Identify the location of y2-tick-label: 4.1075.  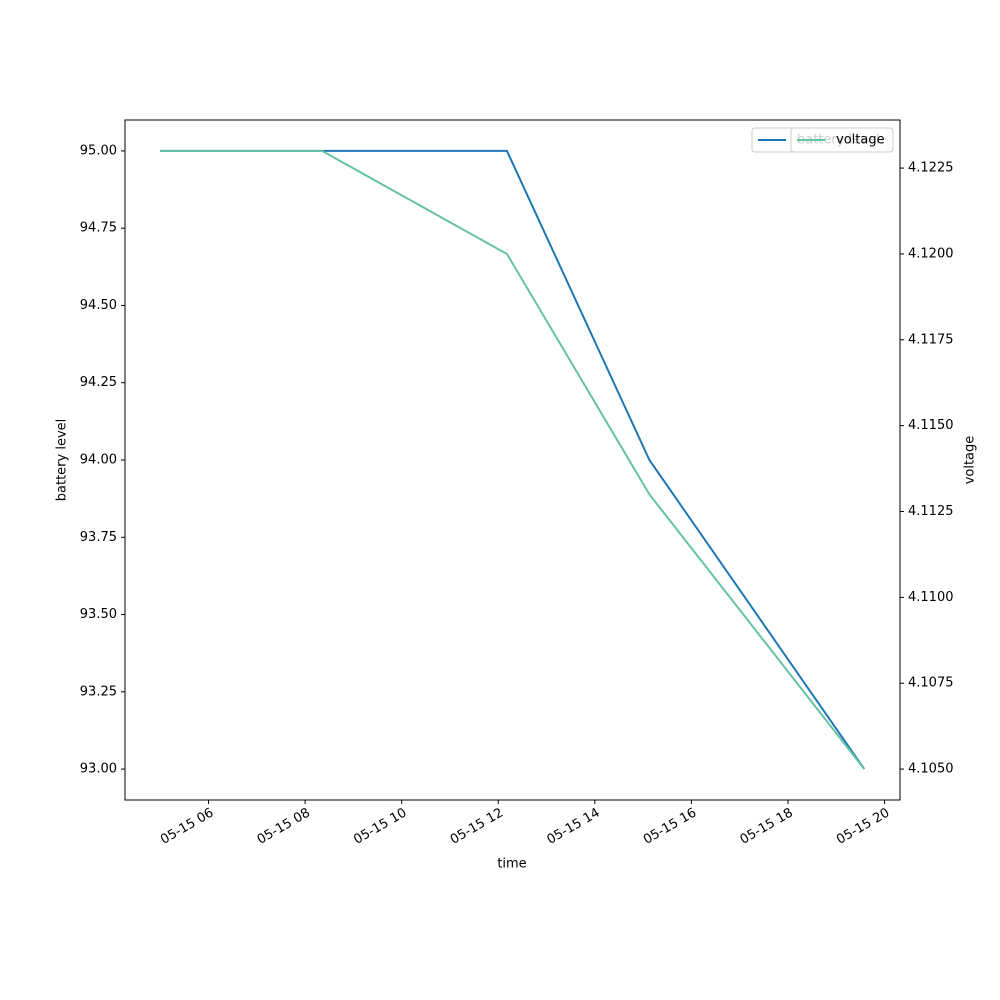
(931, 683).